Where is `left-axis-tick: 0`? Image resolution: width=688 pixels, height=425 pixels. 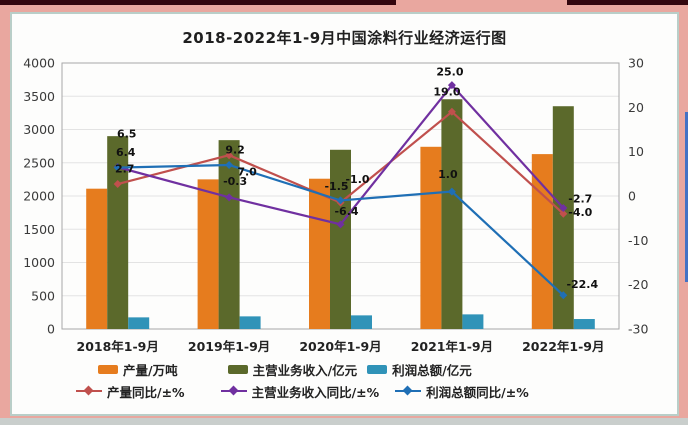 left-axis-tick: 0 is located at coordinates (51, 329).